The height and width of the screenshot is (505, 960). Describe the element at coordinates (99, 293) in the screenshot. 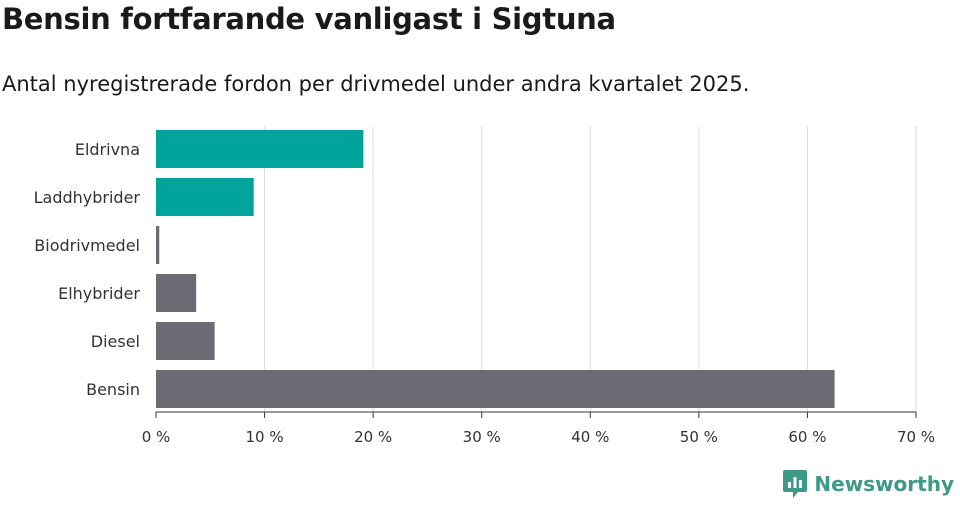

I see `category-label: Elhybrider` at that location.